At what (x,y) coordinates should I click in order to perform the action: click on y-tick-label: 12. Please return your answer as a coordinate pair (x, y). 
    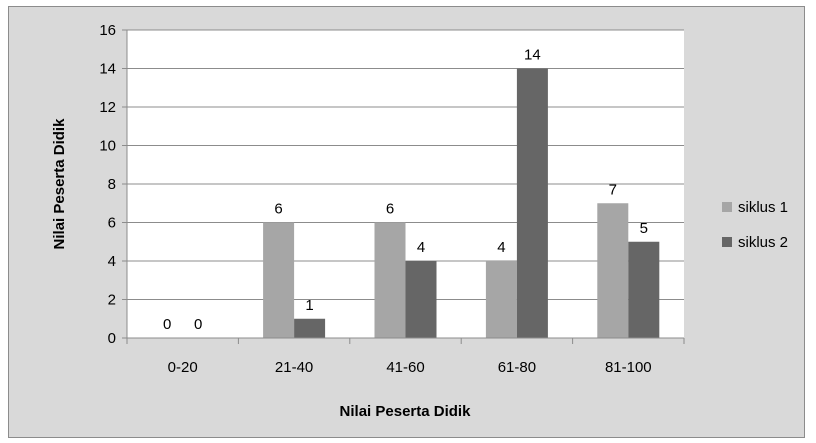
    Looking at the image, I should click on (107, 107).